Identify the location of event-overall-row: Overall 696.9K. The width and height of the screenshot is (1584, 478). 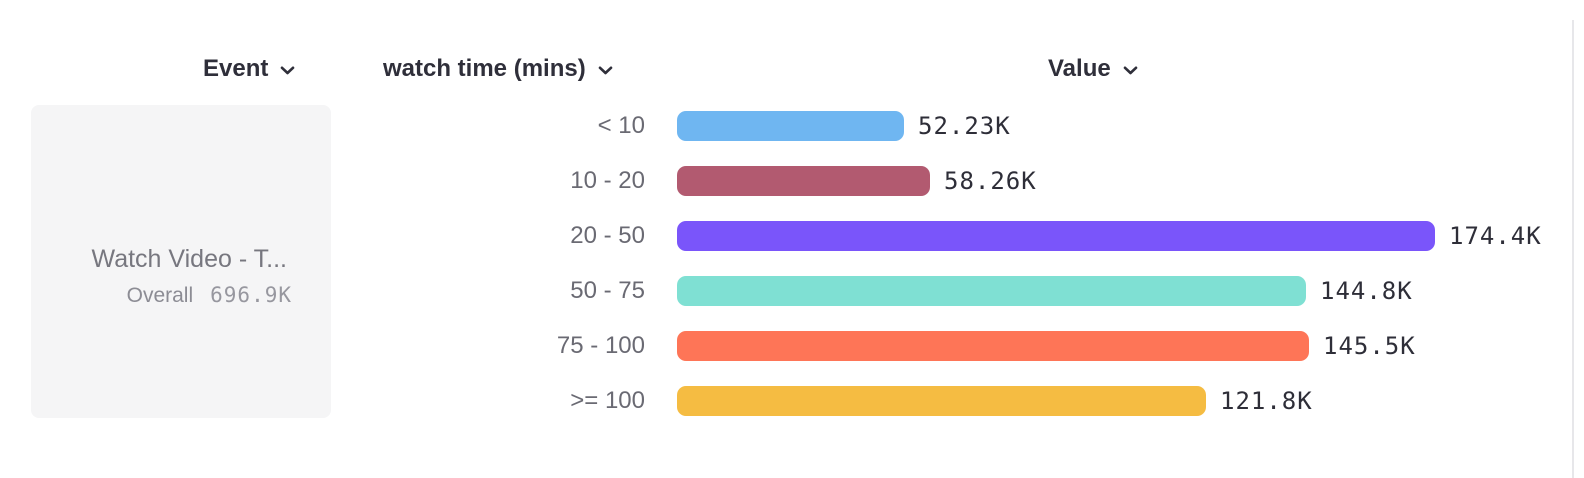
(209, 295).